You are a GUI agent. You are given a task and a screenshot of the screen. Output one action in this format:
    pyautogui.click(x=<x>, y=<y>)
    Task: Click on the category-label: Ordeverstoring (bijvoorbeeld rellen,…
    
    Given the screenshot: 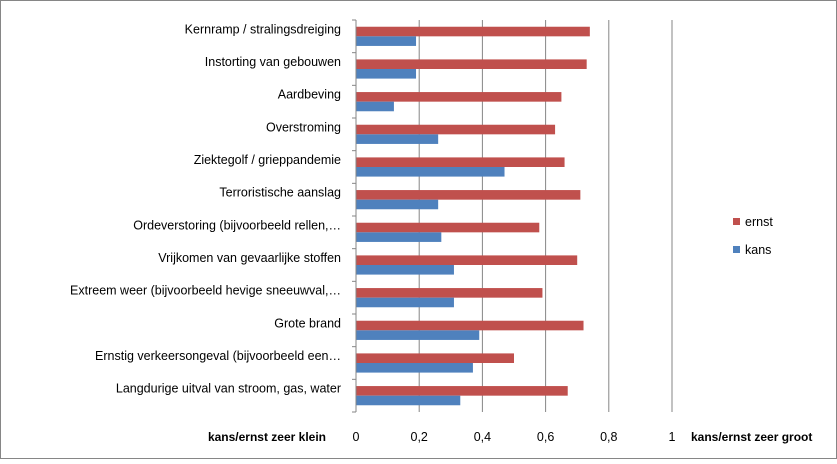 What is the action you would take?
    pyautogui.click(x=237, y=225)
    